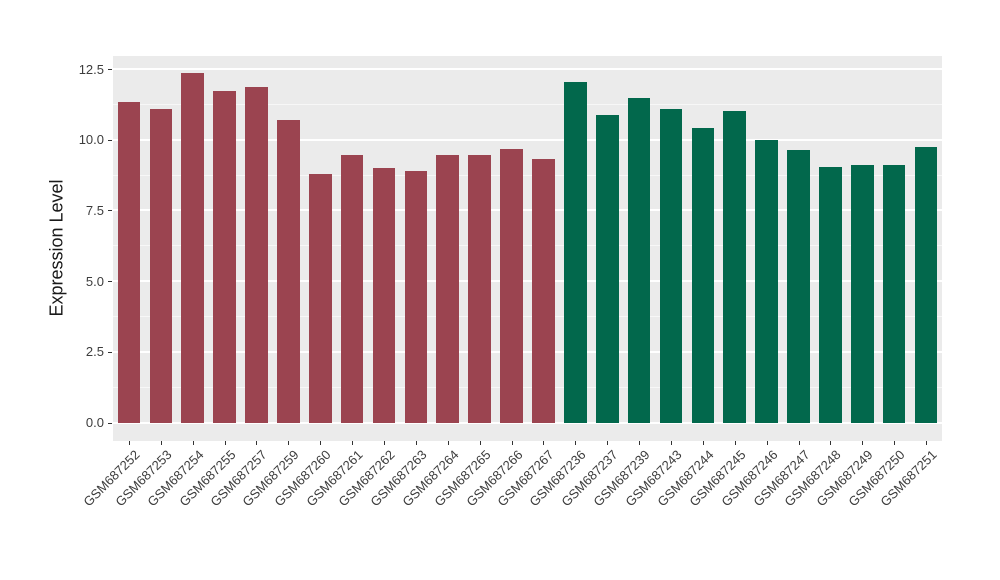 This screenshot has width=1000, height=580. I want to click on bar-GSM687236, so click(575, 252).